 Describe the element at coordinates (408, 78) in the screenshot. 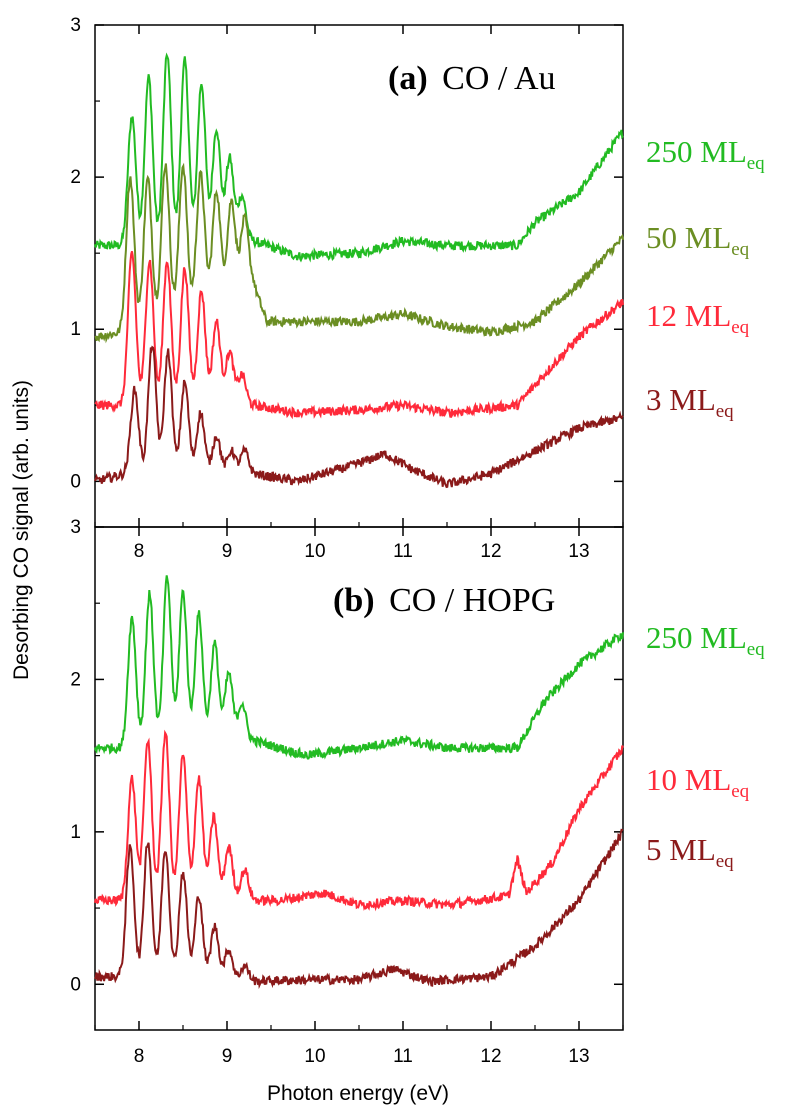

I see `panel-a-letter: (a)` at that location.